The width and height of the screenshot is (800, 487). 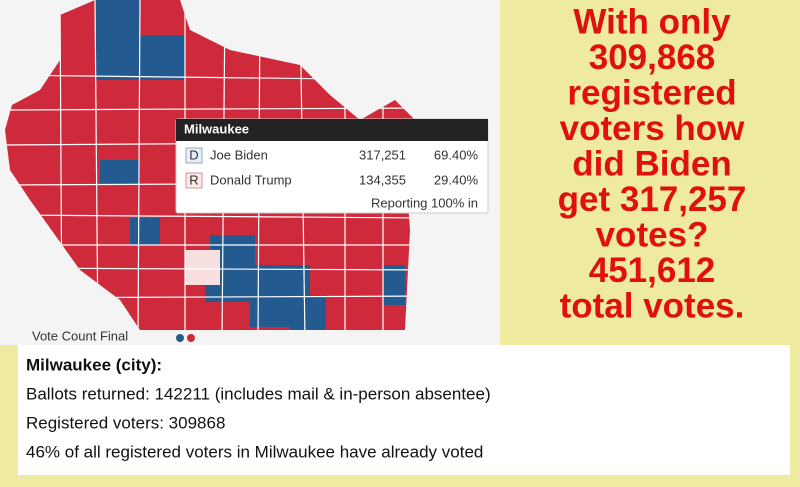 What do you see at coordinates (94, 364) in the screenshot?
I see `notes-title: Milwaukee (city):` at bounding box center [94, 364].